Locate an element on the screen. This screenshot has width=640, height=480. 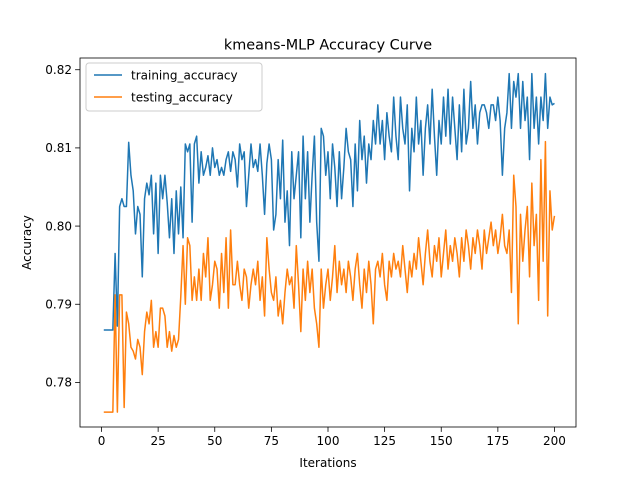
y-tick-label: 0.81 is located at coordinates (58, 148).